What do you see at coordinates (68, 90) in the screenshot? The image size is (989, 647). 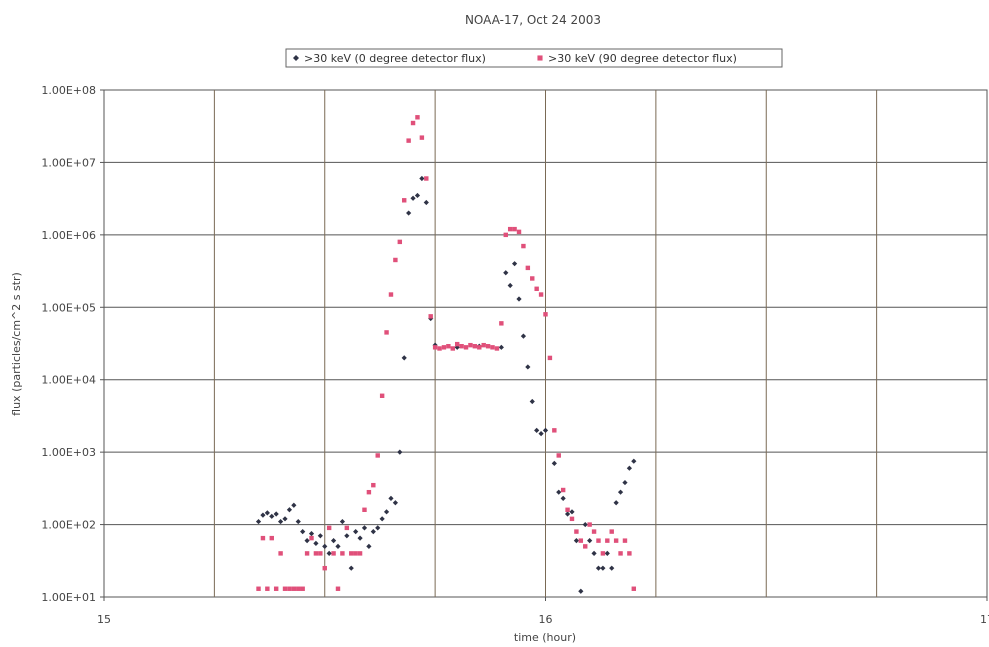 I see `y-tick-label: 1.00E+08` at bounding box center [68, 90].